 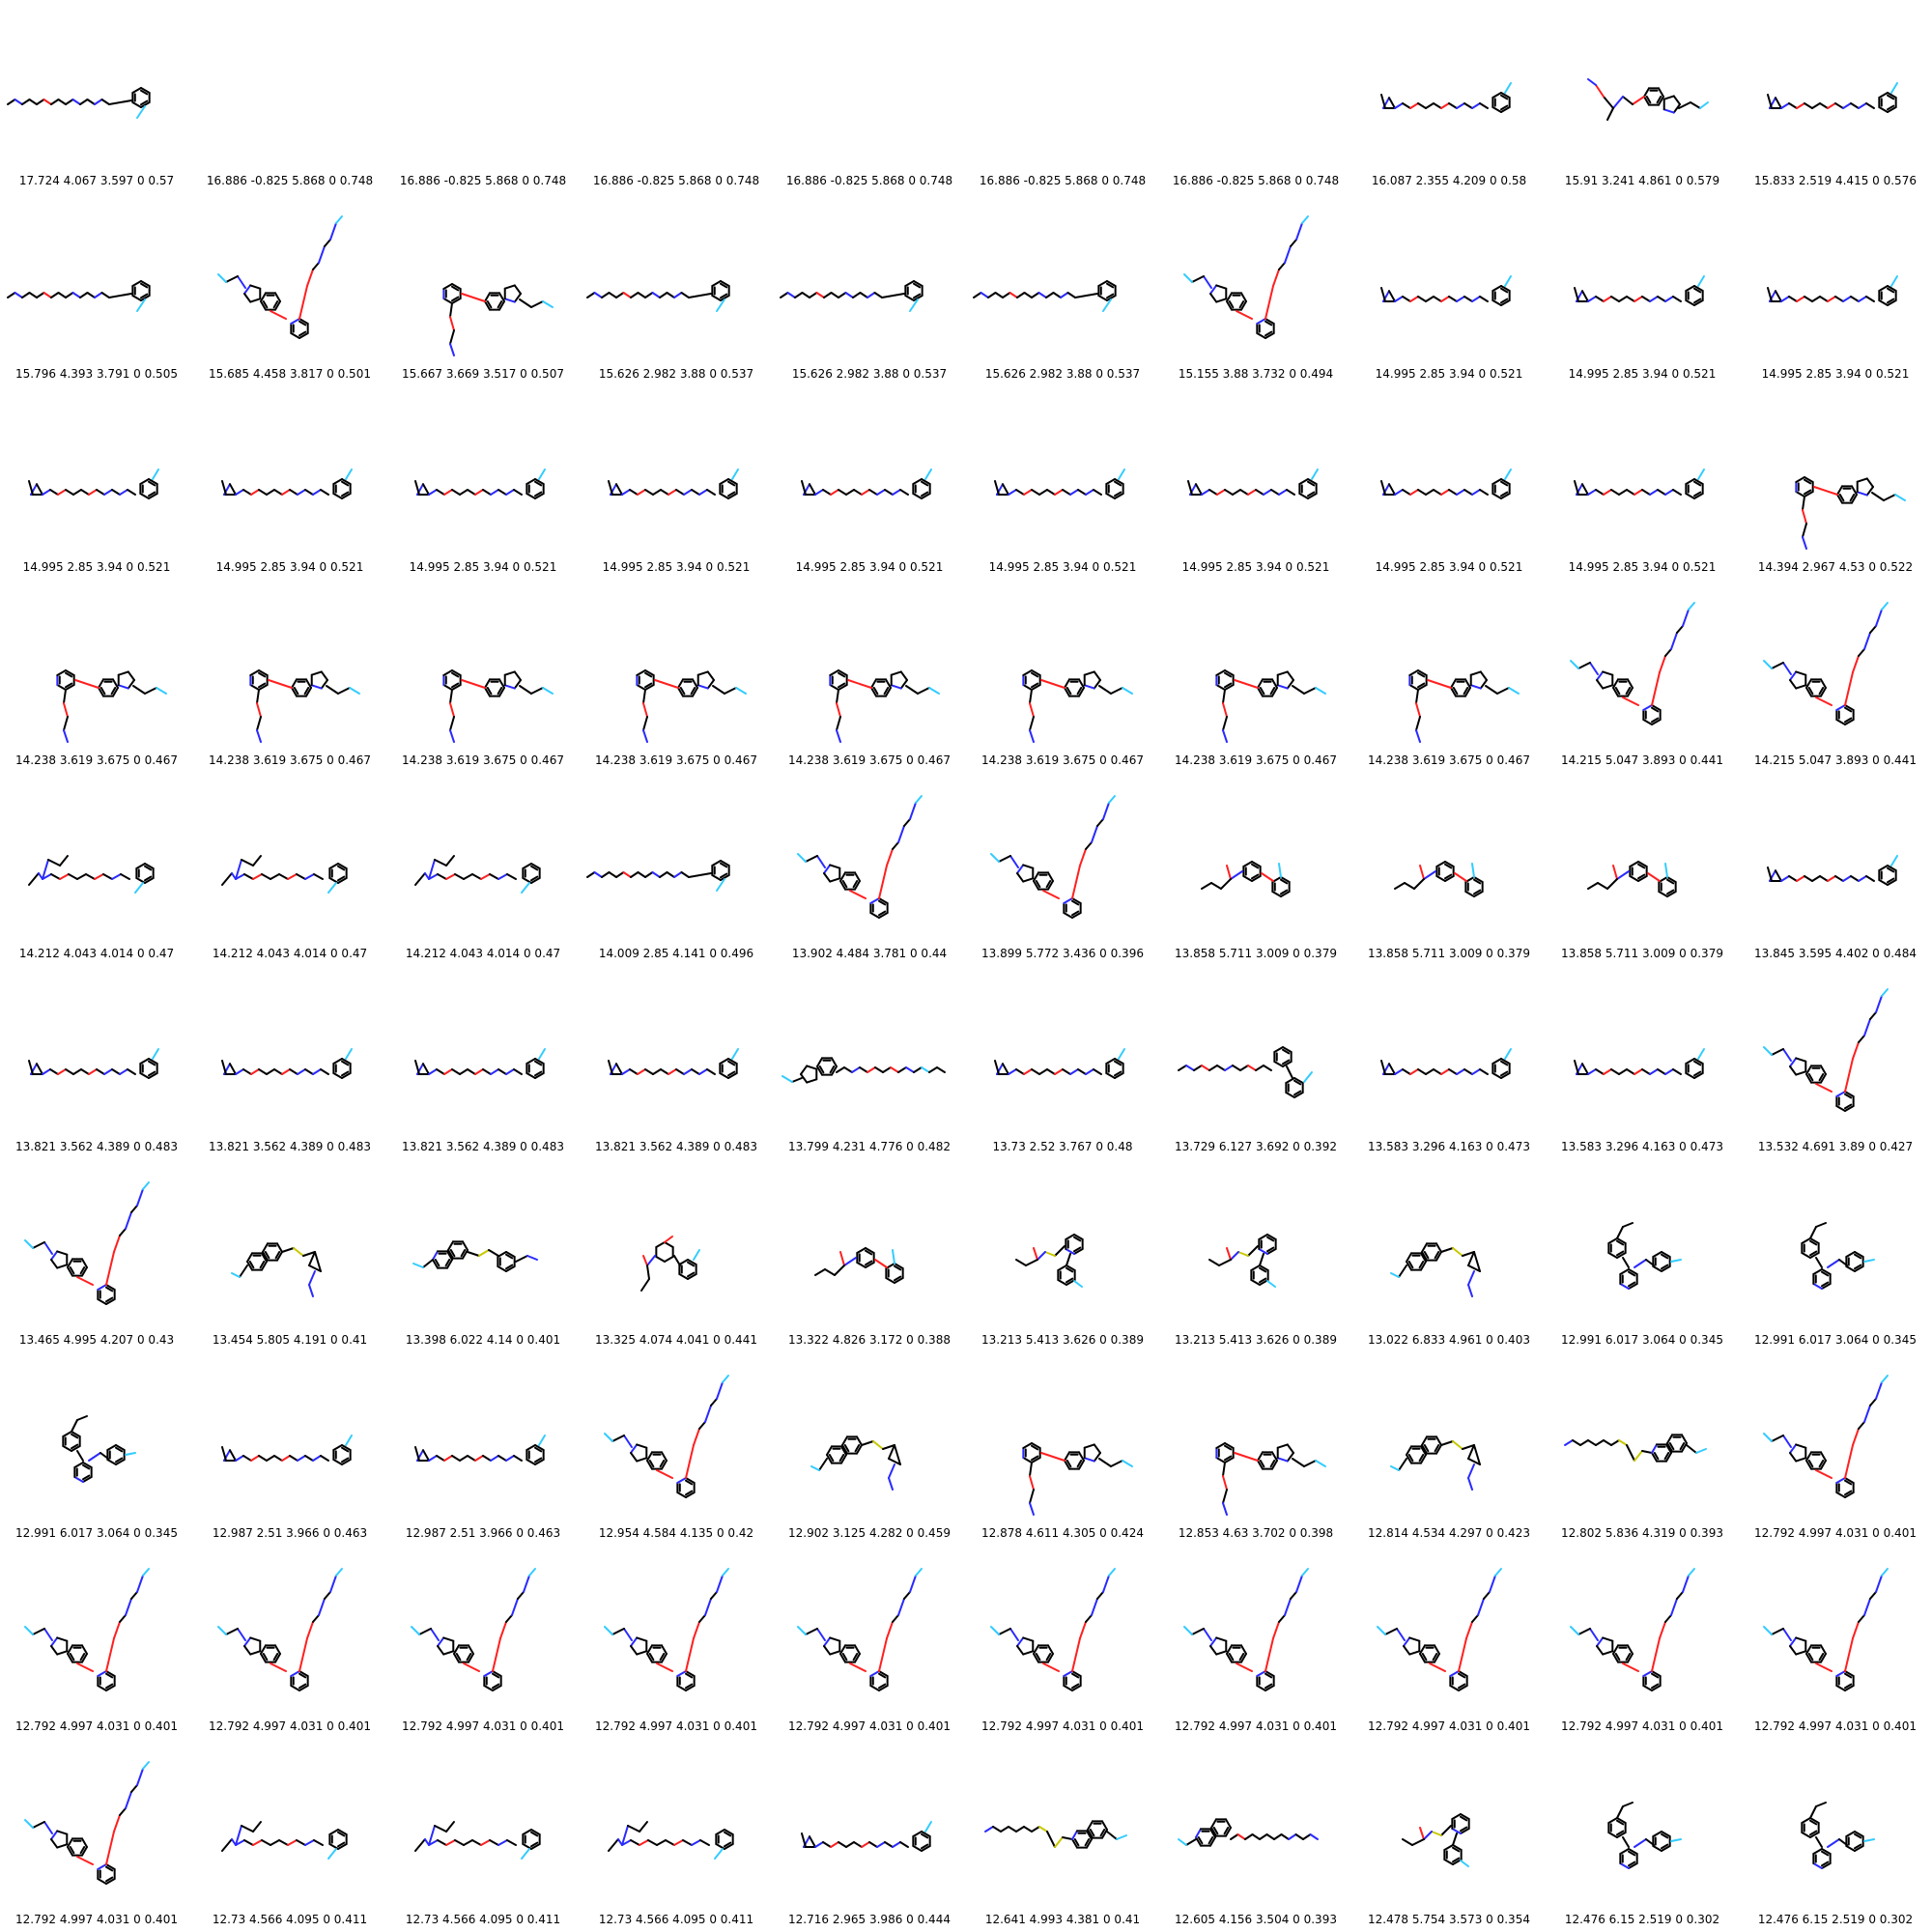 I want to click on cell-caption: 12.987 2.51 3.966 0 0.463, so click(x=483, y=1533).